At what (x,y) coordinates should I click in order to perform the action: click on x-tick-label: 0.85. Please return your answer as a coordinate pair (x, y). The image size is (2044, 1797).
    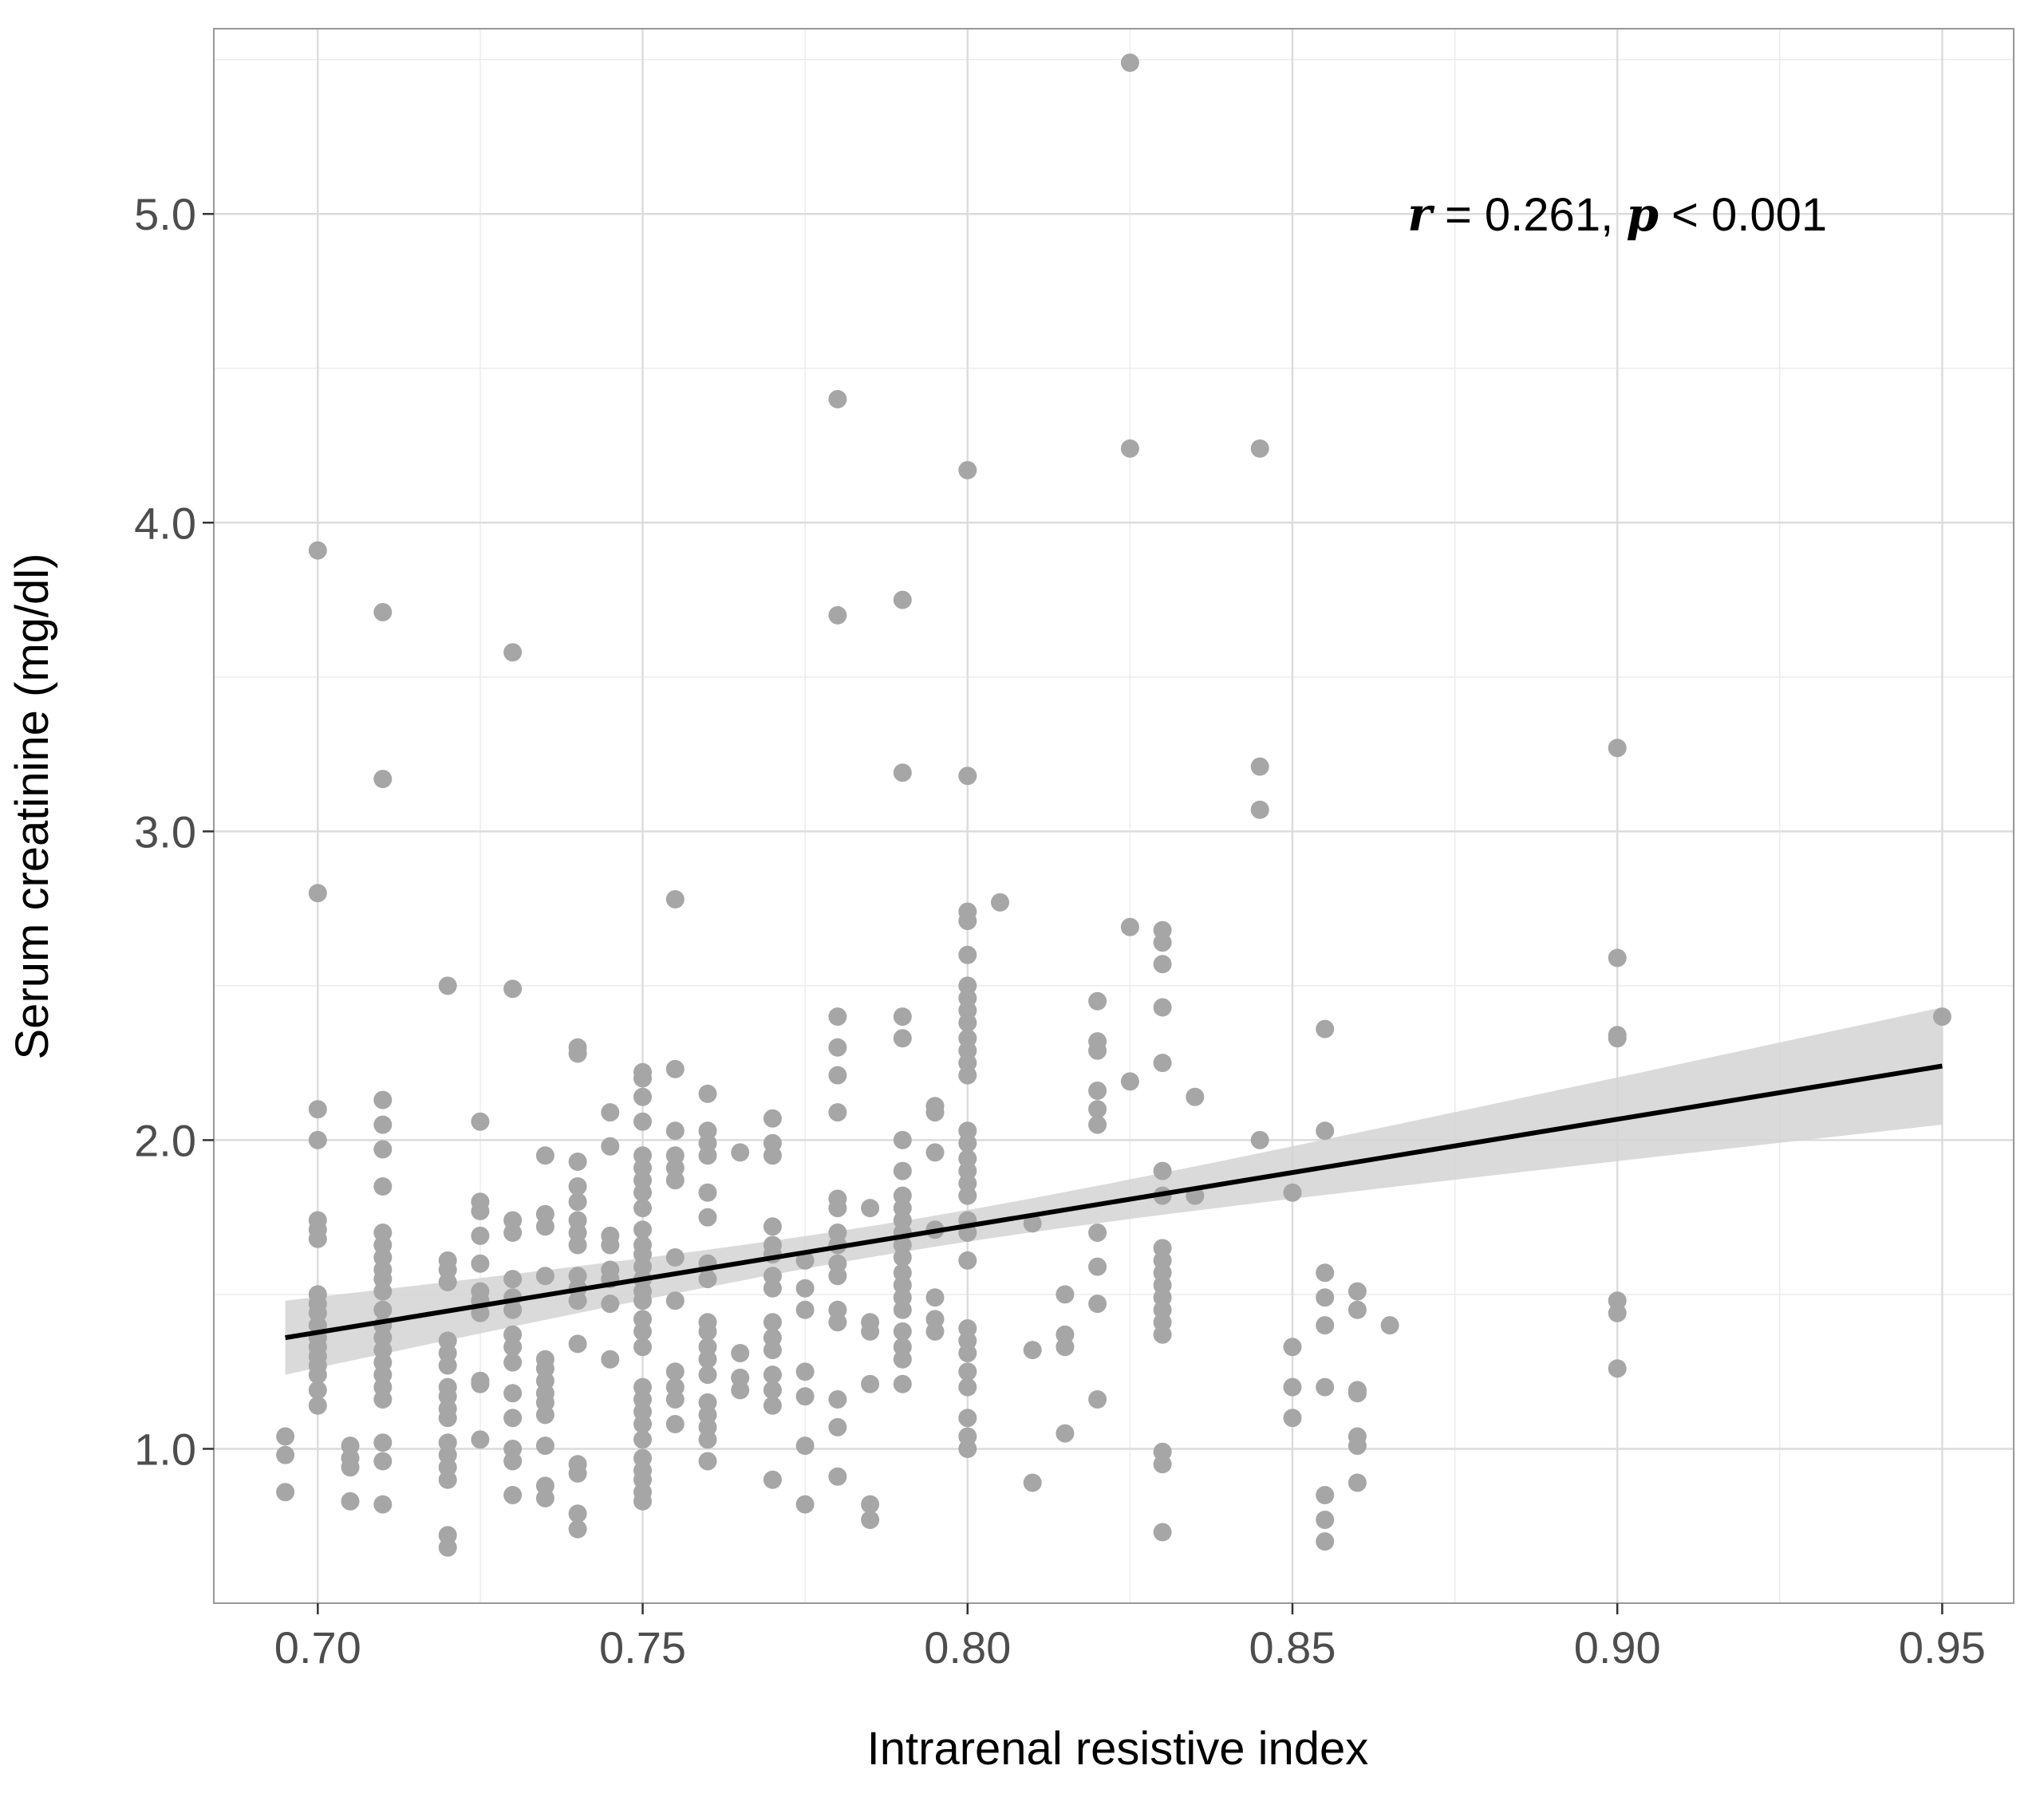
    Looking at the image, I should click on (1292, 1647).